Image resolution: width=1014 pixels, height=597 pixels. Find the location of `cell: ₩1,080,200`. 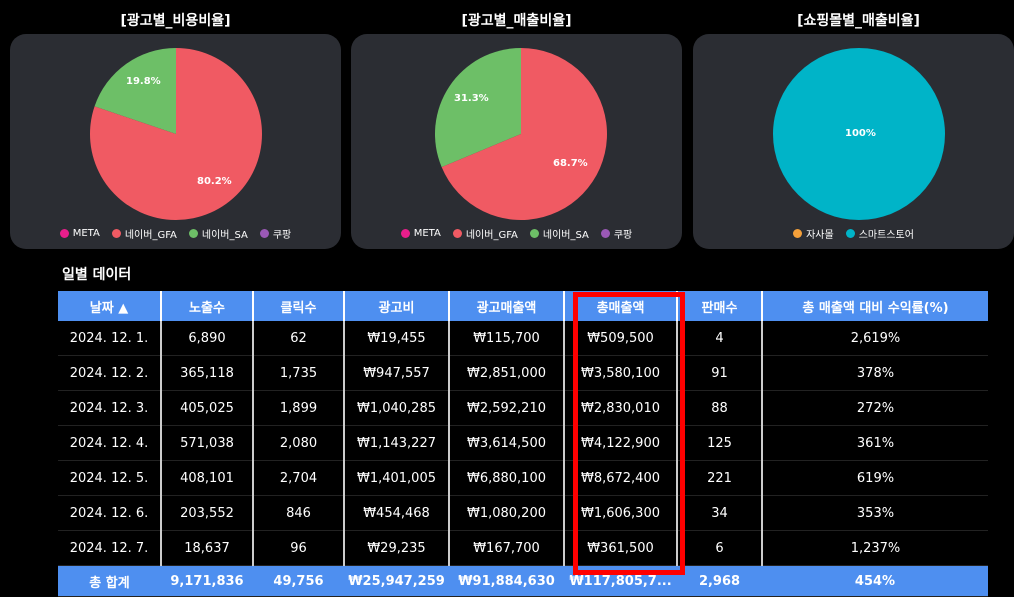

cell: ₩1,080,200 is located at coordinates (507, 513).